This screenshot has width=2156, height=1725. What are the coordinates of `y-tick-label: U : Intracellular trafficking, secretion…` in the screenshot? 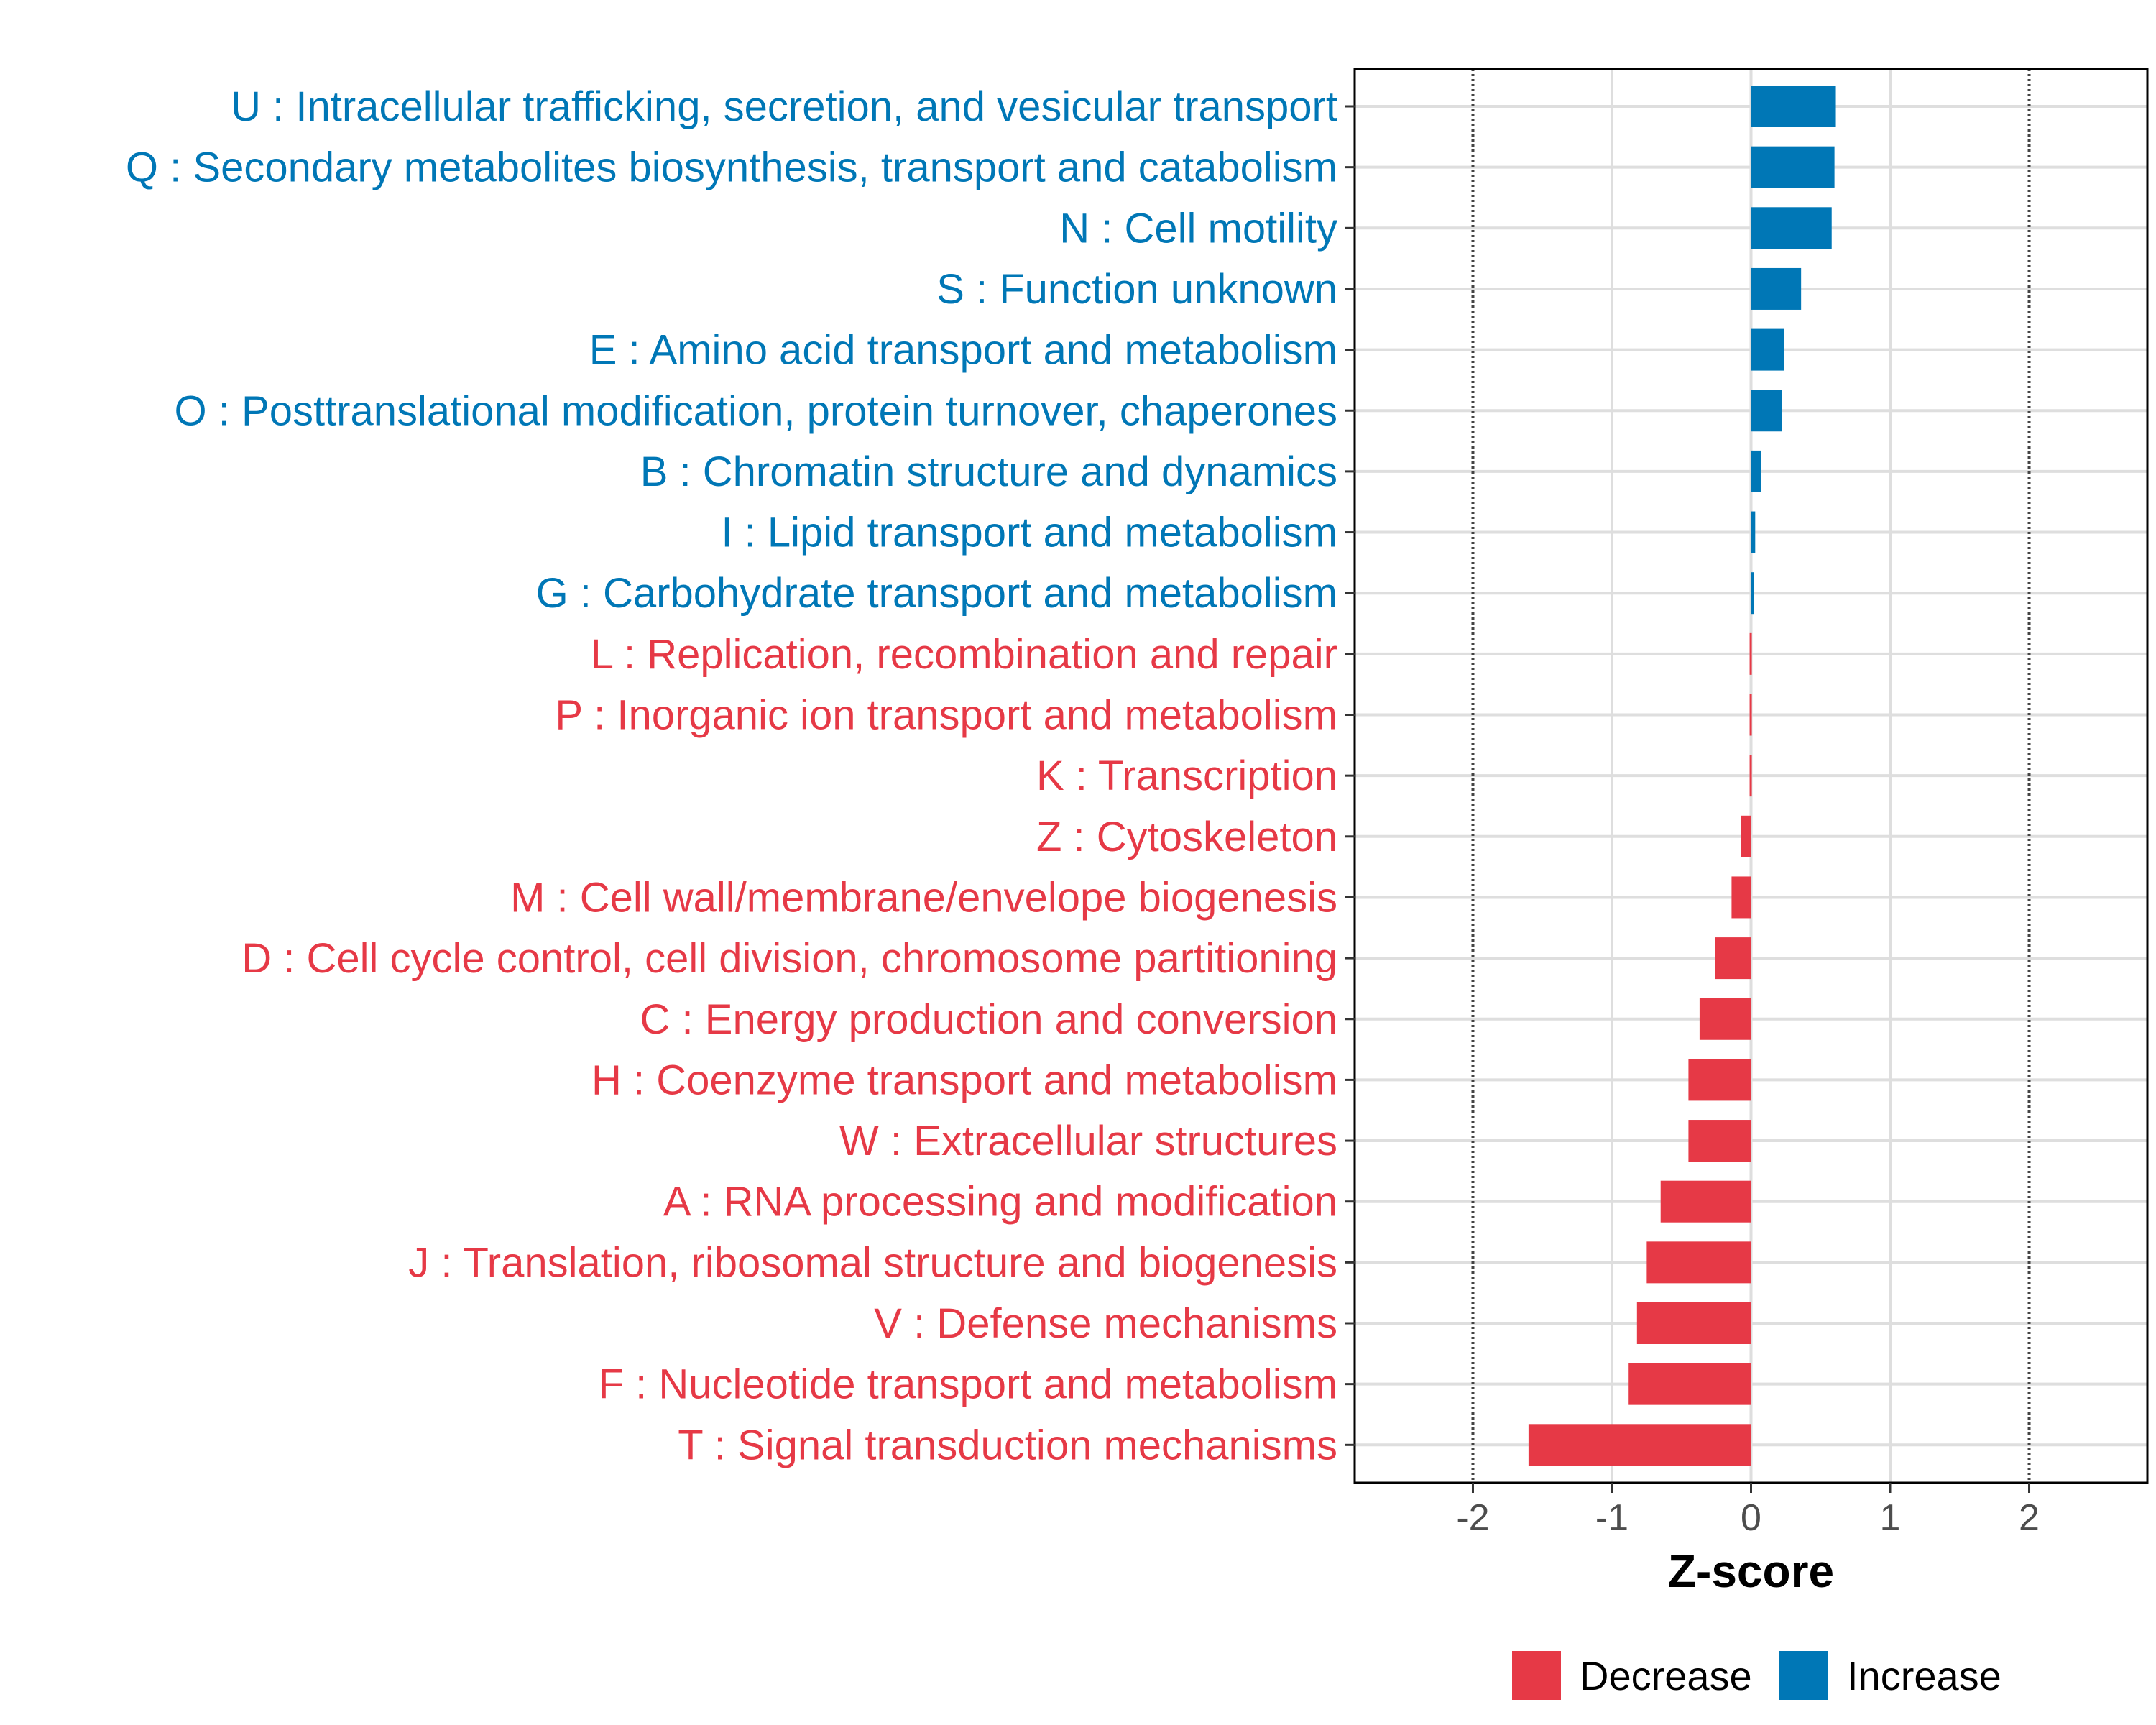 It's located at (784, 106).